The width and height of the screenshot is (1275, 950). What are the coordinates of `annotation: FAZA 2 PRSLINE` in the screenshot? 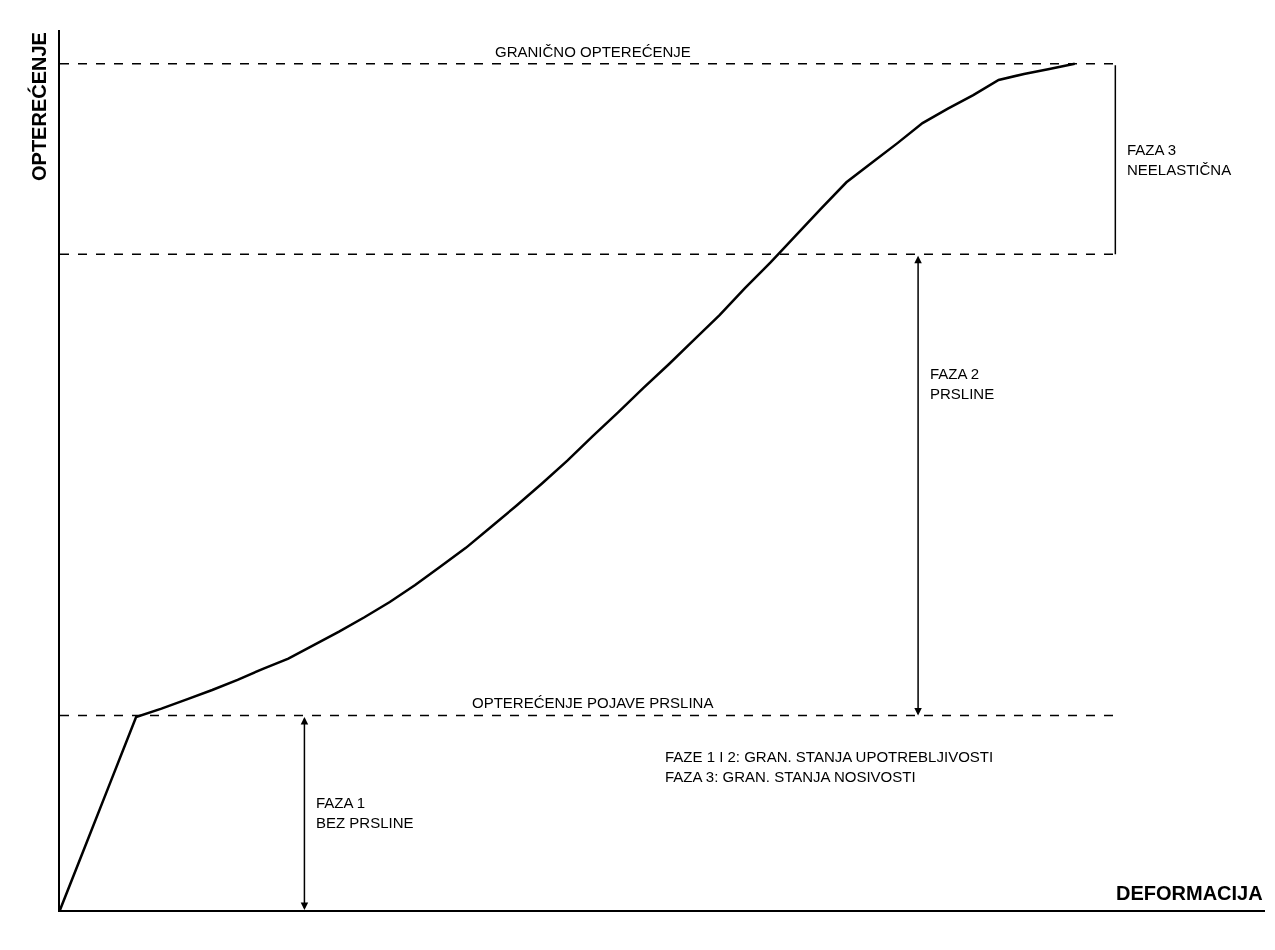 It's located at (962, 383).